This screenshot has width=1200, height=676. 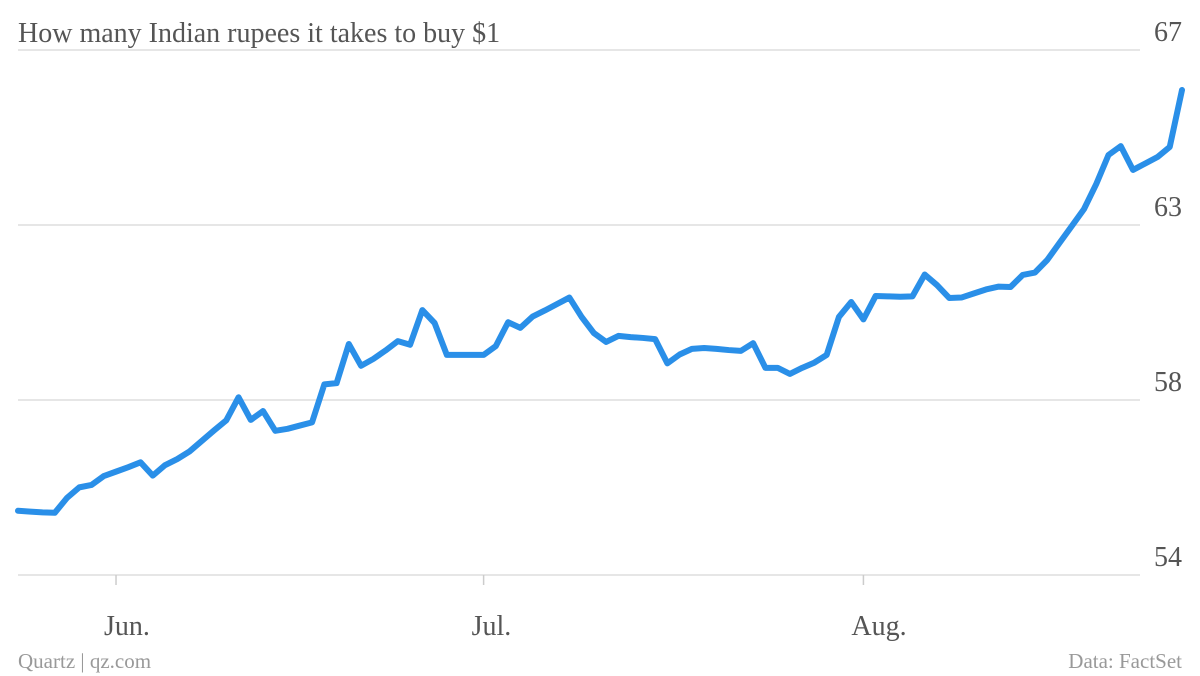 What do you see at coordinates (127, 626) in the screenshot?
I see `x-tick-label: Jun.` at bounding box center [127, 626].